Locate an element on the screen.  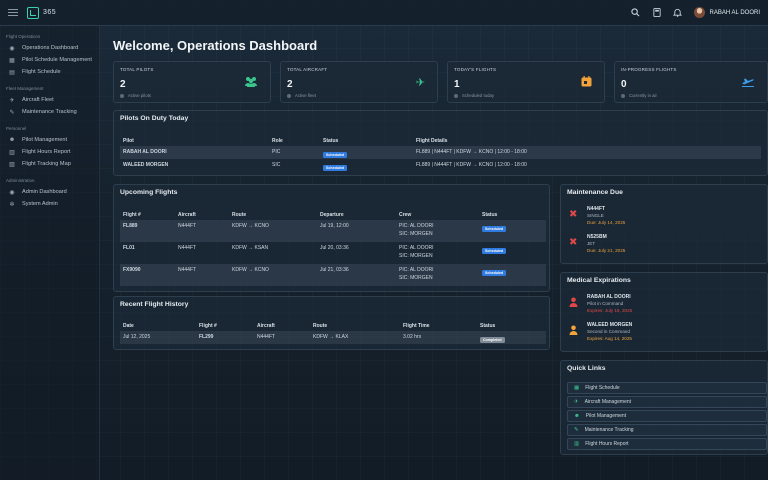
panel-title: Maintenance Due is located at coordinates (595, 192).